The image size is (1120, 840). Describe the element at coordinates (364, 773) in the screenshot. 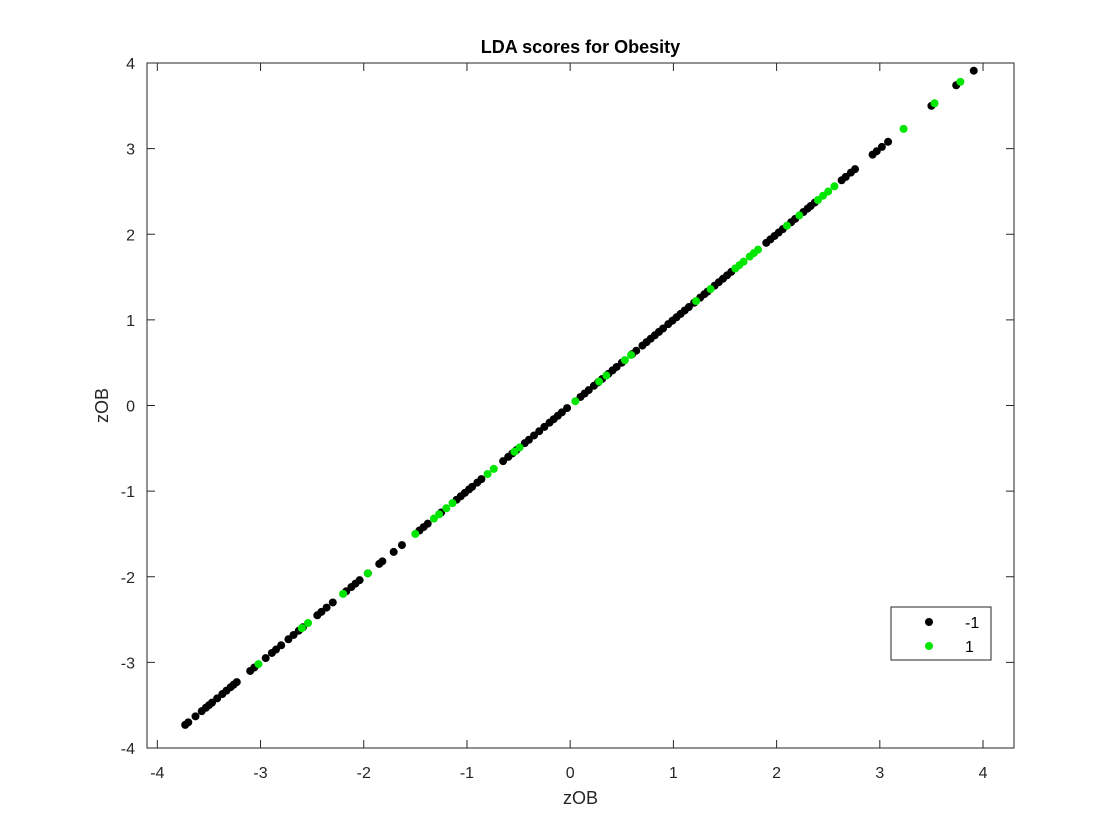

I see `x-tick-label: -2` at that location.